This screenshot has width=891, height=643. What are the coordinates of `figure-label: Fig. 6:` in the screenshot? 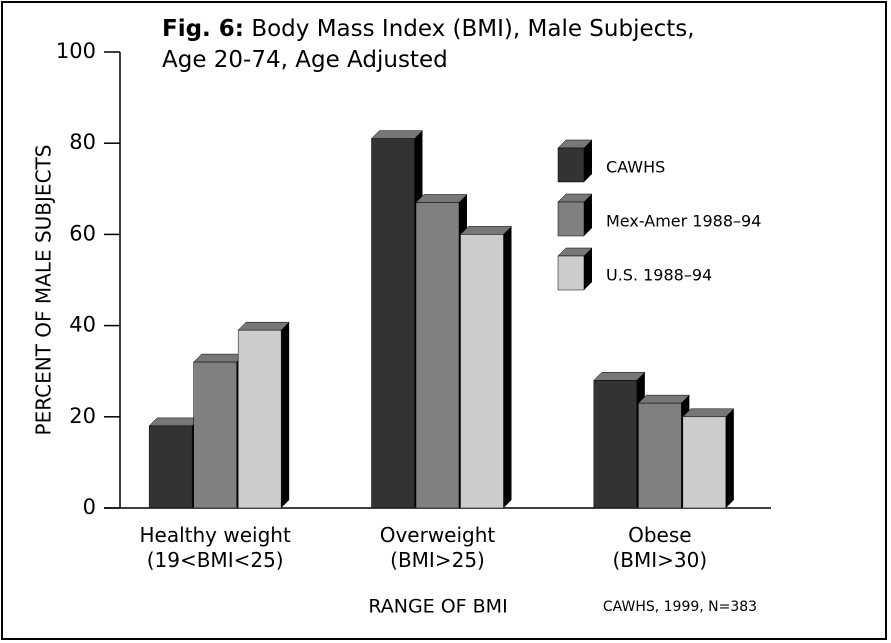 It's located at (203, 29).